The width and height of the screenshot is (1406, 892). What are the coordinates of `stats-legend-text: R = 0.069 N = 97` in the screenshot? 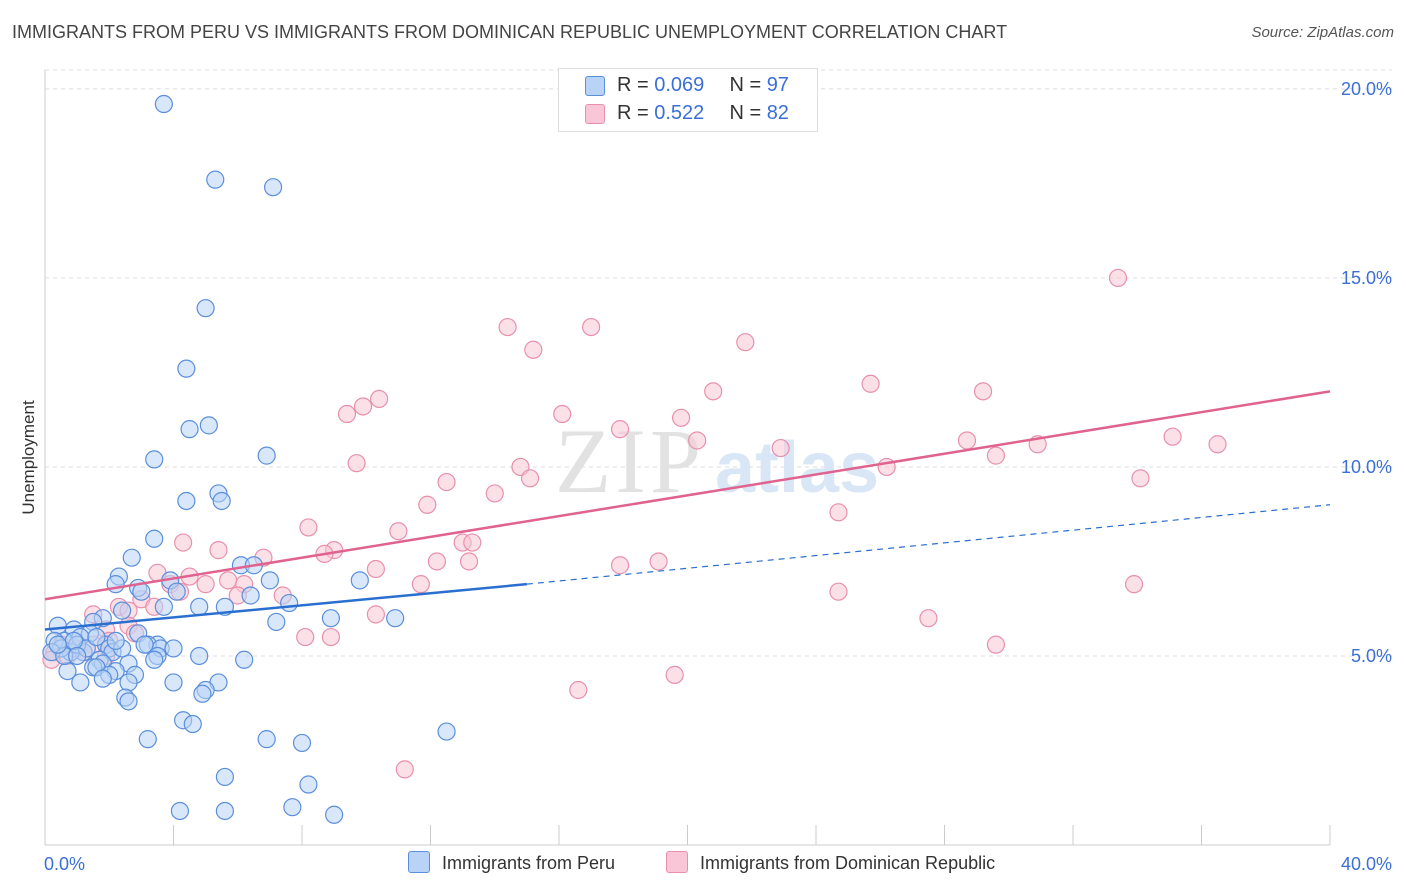 It's located at (703, 85).